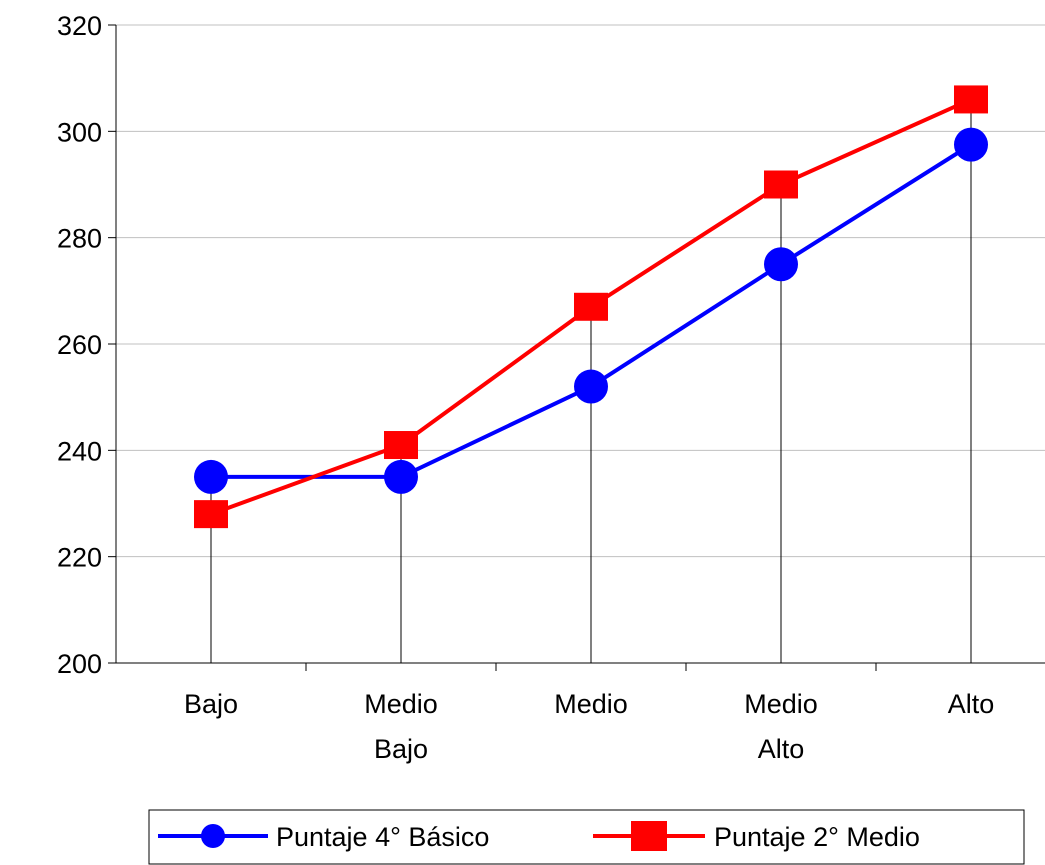 The height and width of the screenshot is (865, 1045). What do you see at coordinates (79, 558) in the screenshot?
I see `y-tick-label-220: 220` at bounding box center [79, 558].